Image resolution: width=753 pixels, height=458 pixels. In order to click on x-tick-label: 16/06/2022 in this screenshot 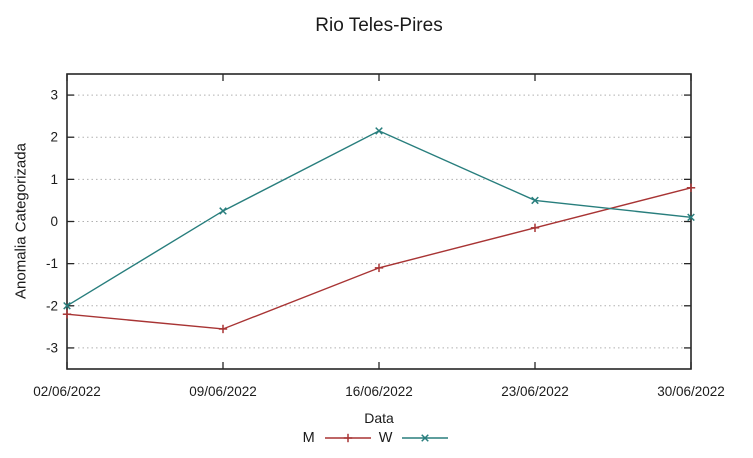, I will do `click(379, 391)`.